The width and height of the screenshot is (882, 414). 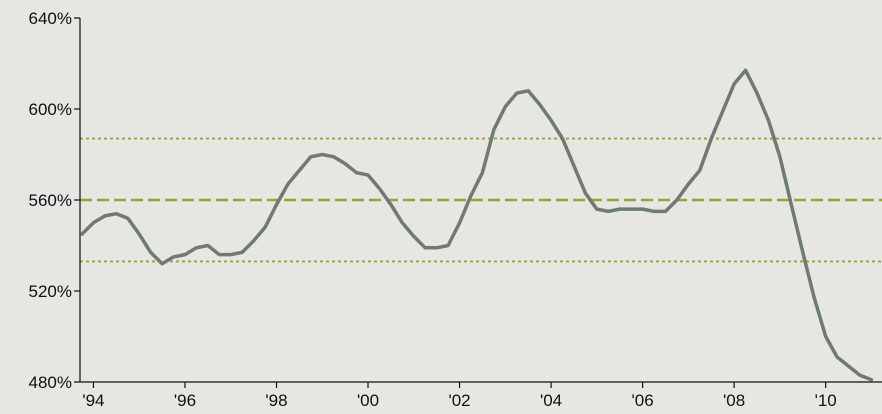 I want to click on x-tick-label: '00, so click(x=368, y=400).